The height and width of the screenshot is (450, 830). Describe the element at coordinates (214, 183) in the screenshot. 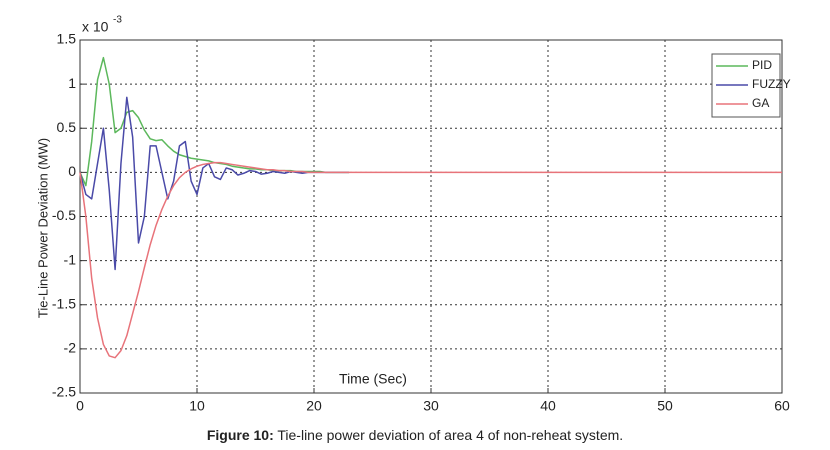

I see `series-line` at that location.